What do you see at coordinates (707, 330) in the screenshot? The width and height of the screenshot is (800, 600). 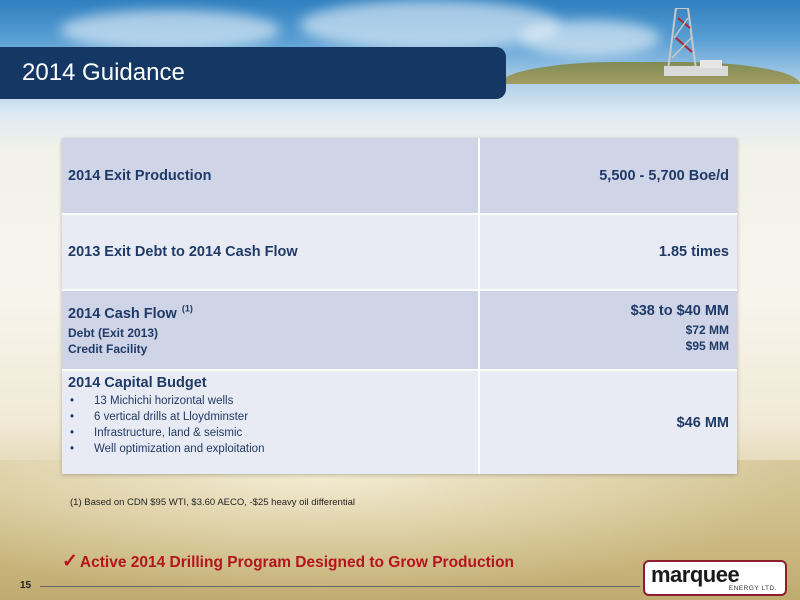 I see `debt-exit-value: $72 MM` at bounding box center [707, 330].